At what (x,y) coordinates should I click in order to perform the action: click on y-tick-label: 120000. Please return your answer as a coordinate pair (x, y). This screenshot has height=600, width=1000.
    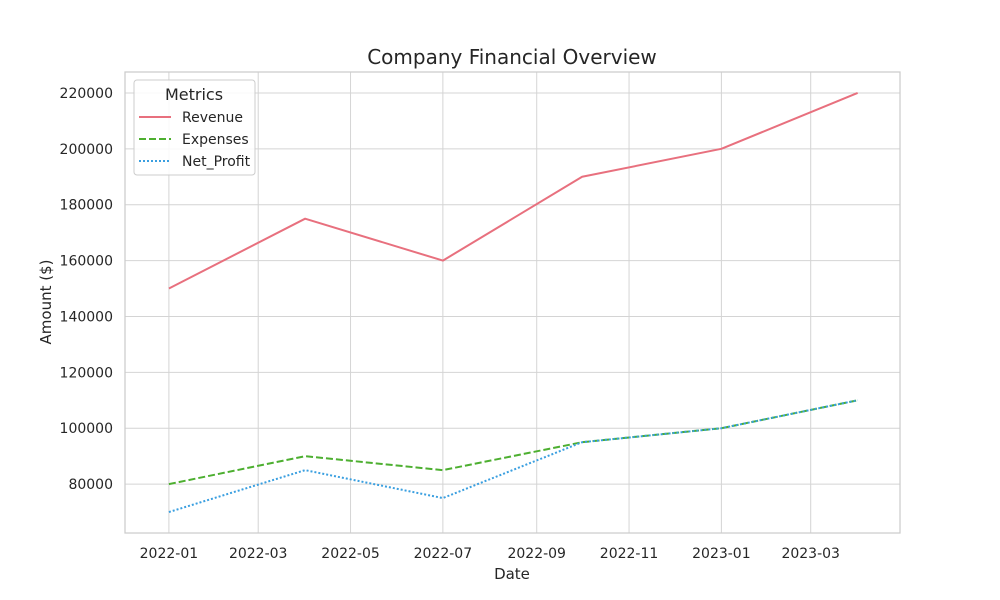
    Looking at the image, I should click on (86, 373).